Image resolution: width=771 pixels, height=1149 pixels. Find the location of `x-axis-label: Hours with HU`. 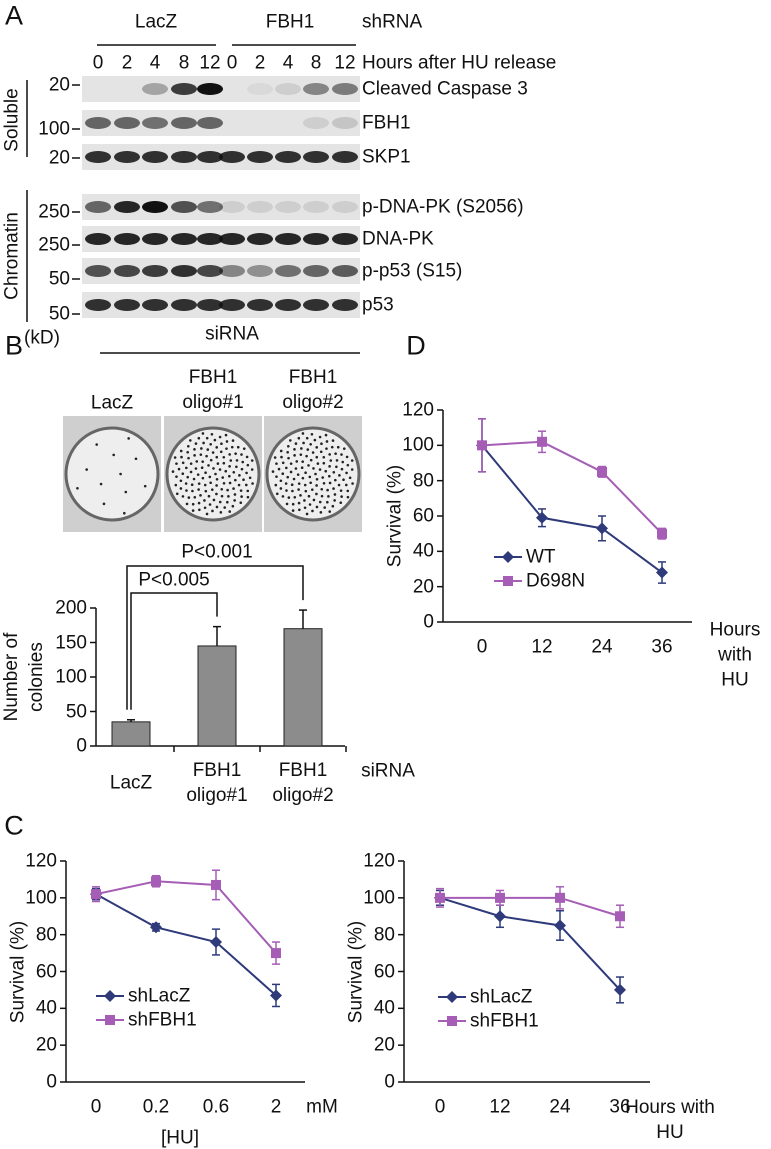

x-axis-label: Hours with HU is located at coordinates (735, 655).